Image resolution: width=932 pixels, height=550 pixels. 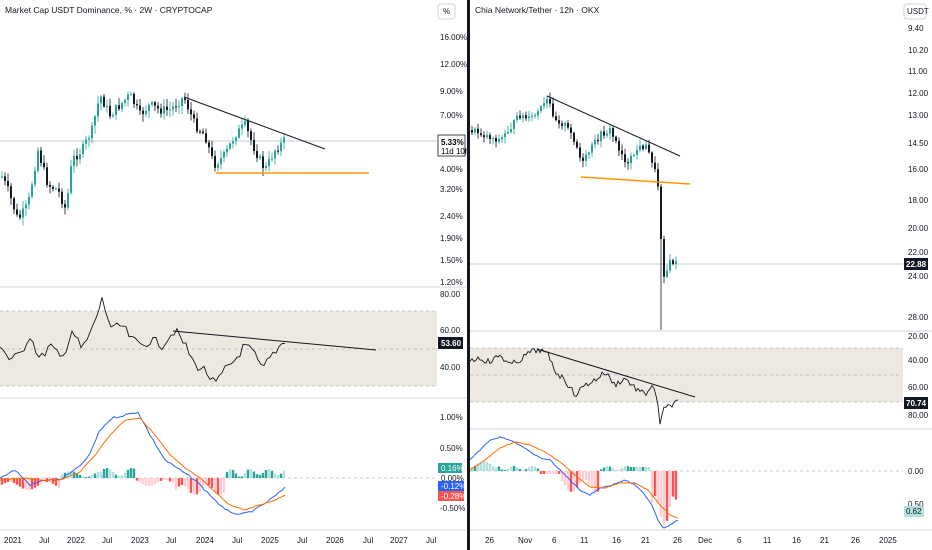 I want to click on svg-text: 60.00, so click(x=450, y=330).